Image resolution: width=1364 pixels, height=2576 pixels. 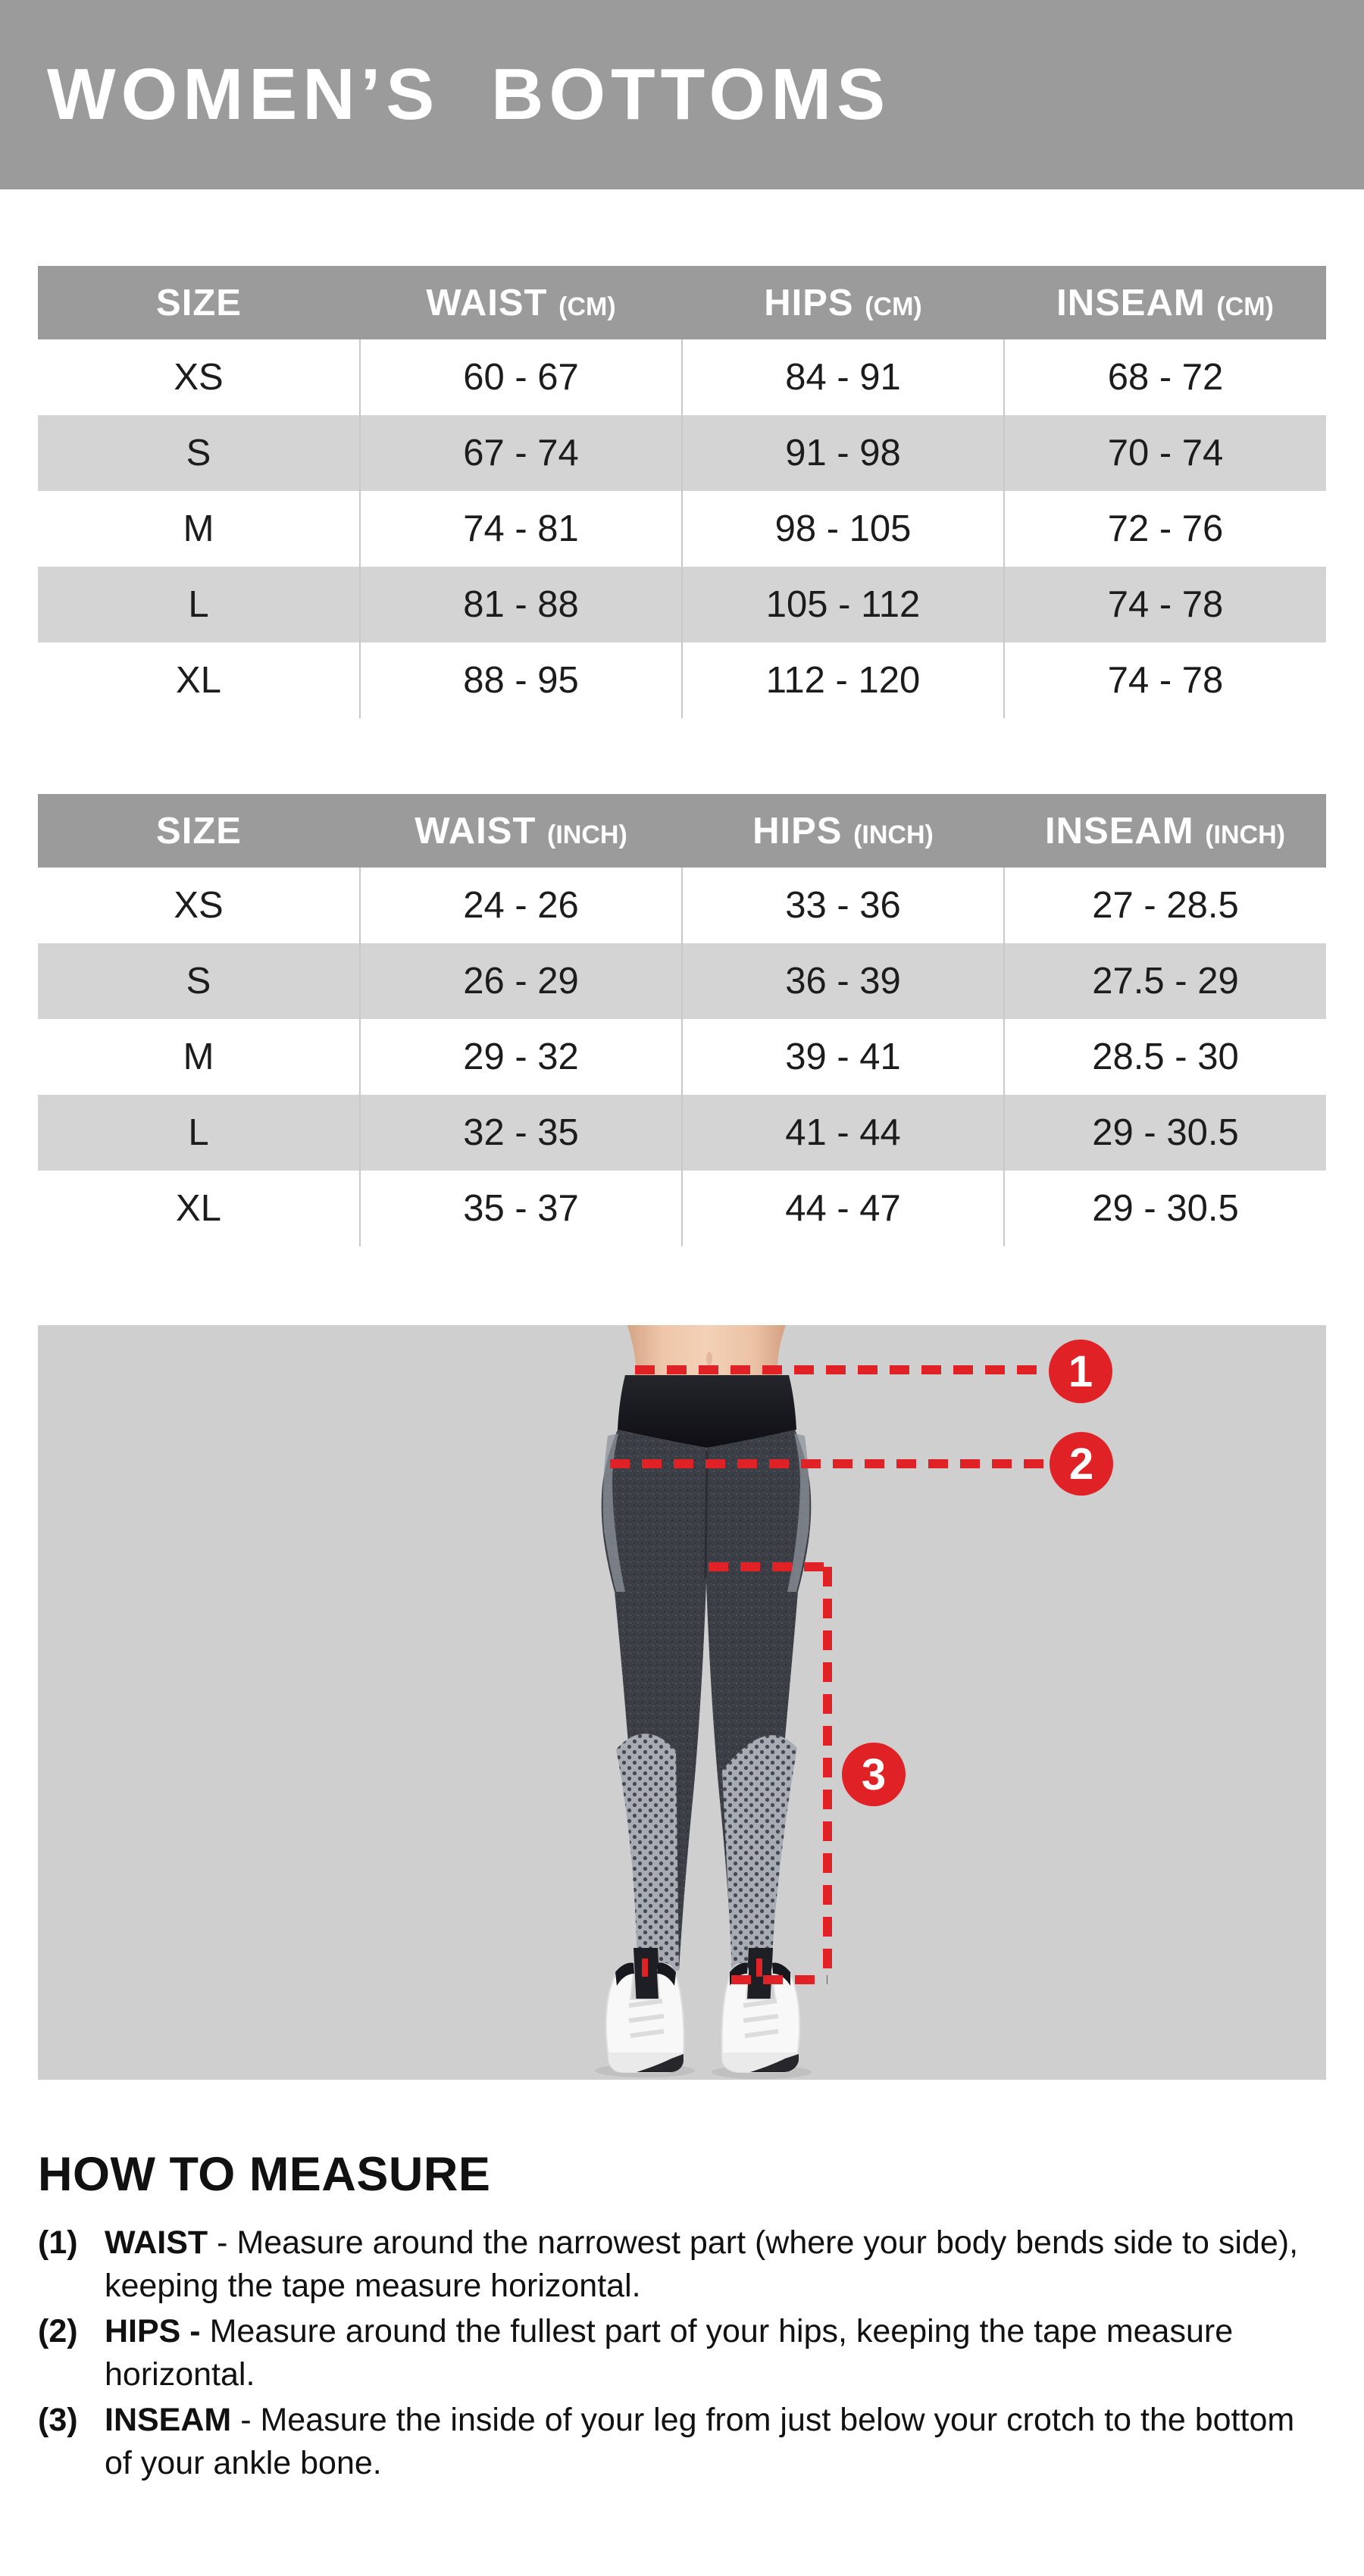 I want to click on cell-waist: 88 - 95, so click(x=520, y=680).